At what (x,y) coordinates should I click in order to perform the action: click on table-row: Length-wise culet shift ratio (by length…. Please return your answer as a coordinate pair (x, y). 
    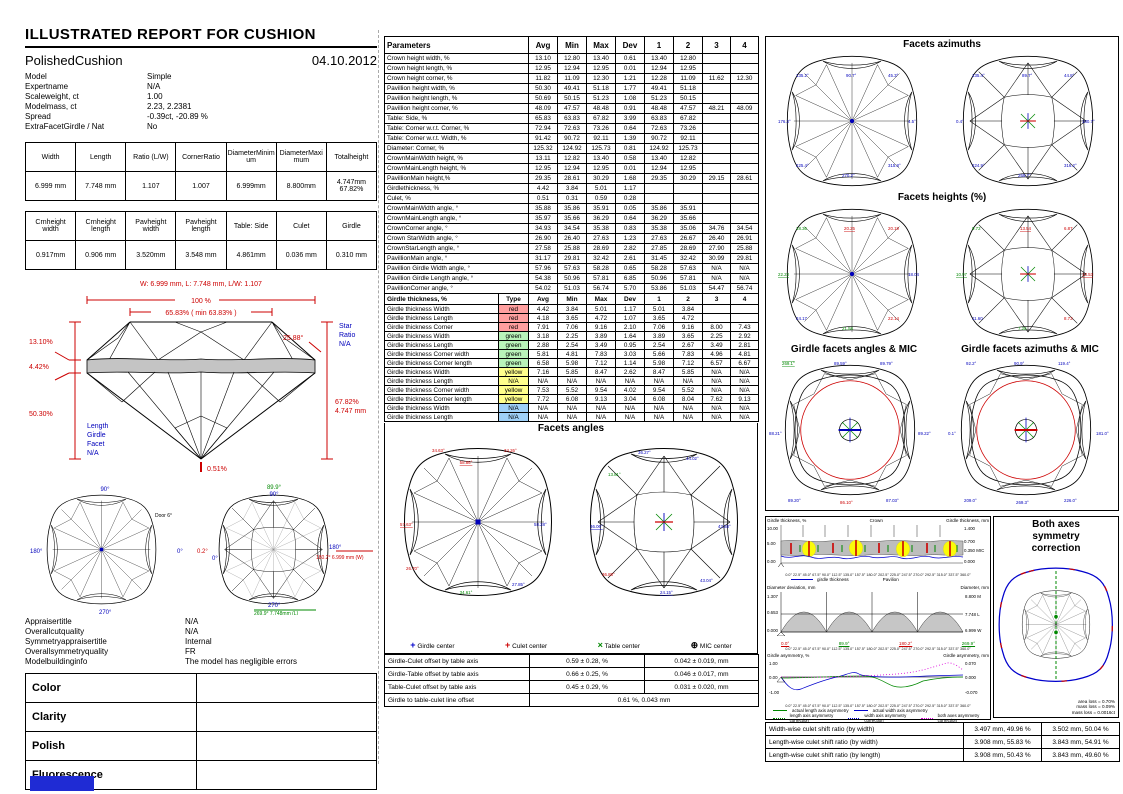
    Looking at the image, I should click on (942, 755).